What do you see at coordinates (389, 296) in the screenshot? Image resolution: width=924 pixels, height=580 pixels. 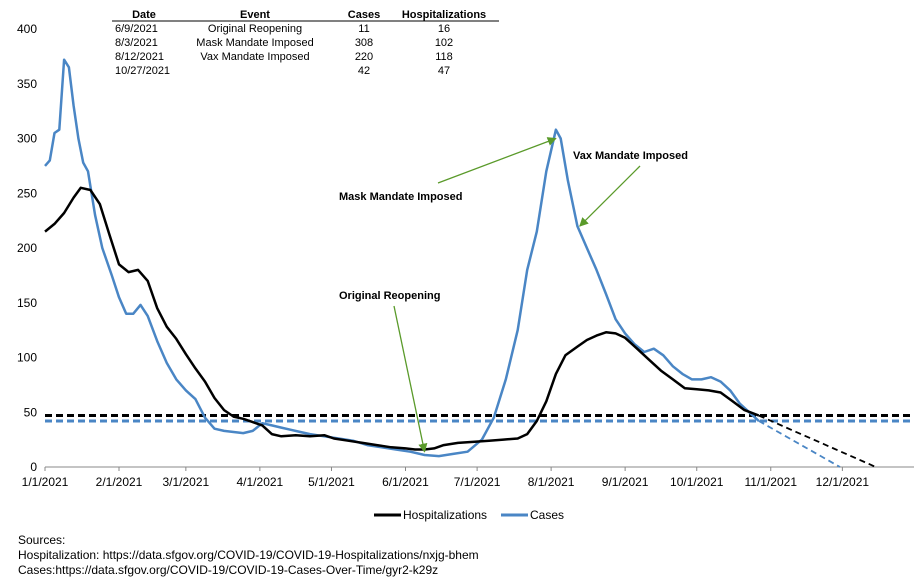 I see `annotation-label: Original Reopening` at bounding box center [389, 296].